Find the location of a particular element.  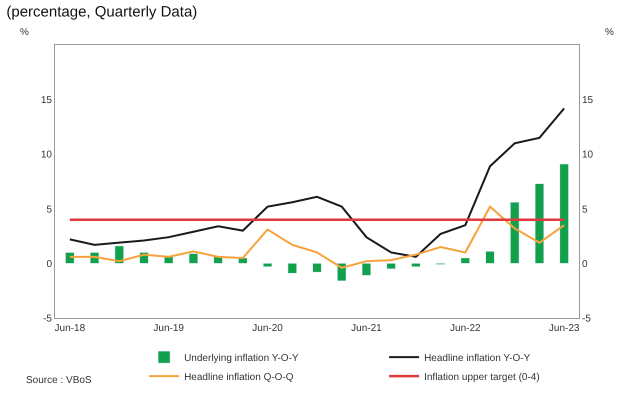

y-tick-label: 10 is located at coordinates (46, 155).